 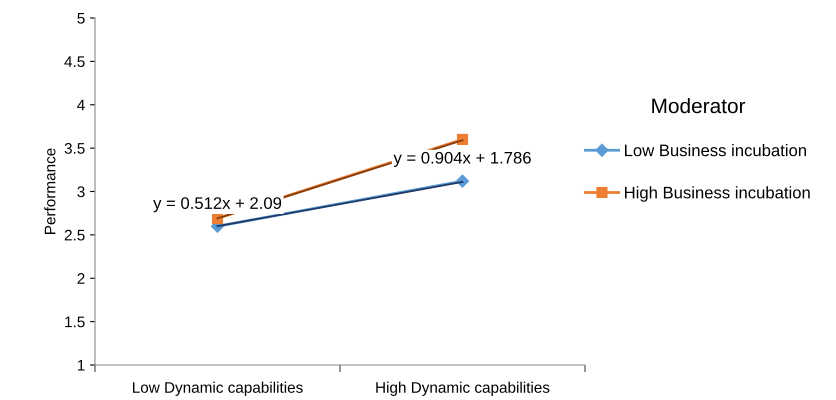 I want to click on y-axis-title: Performance, so click(x=50, y=191).